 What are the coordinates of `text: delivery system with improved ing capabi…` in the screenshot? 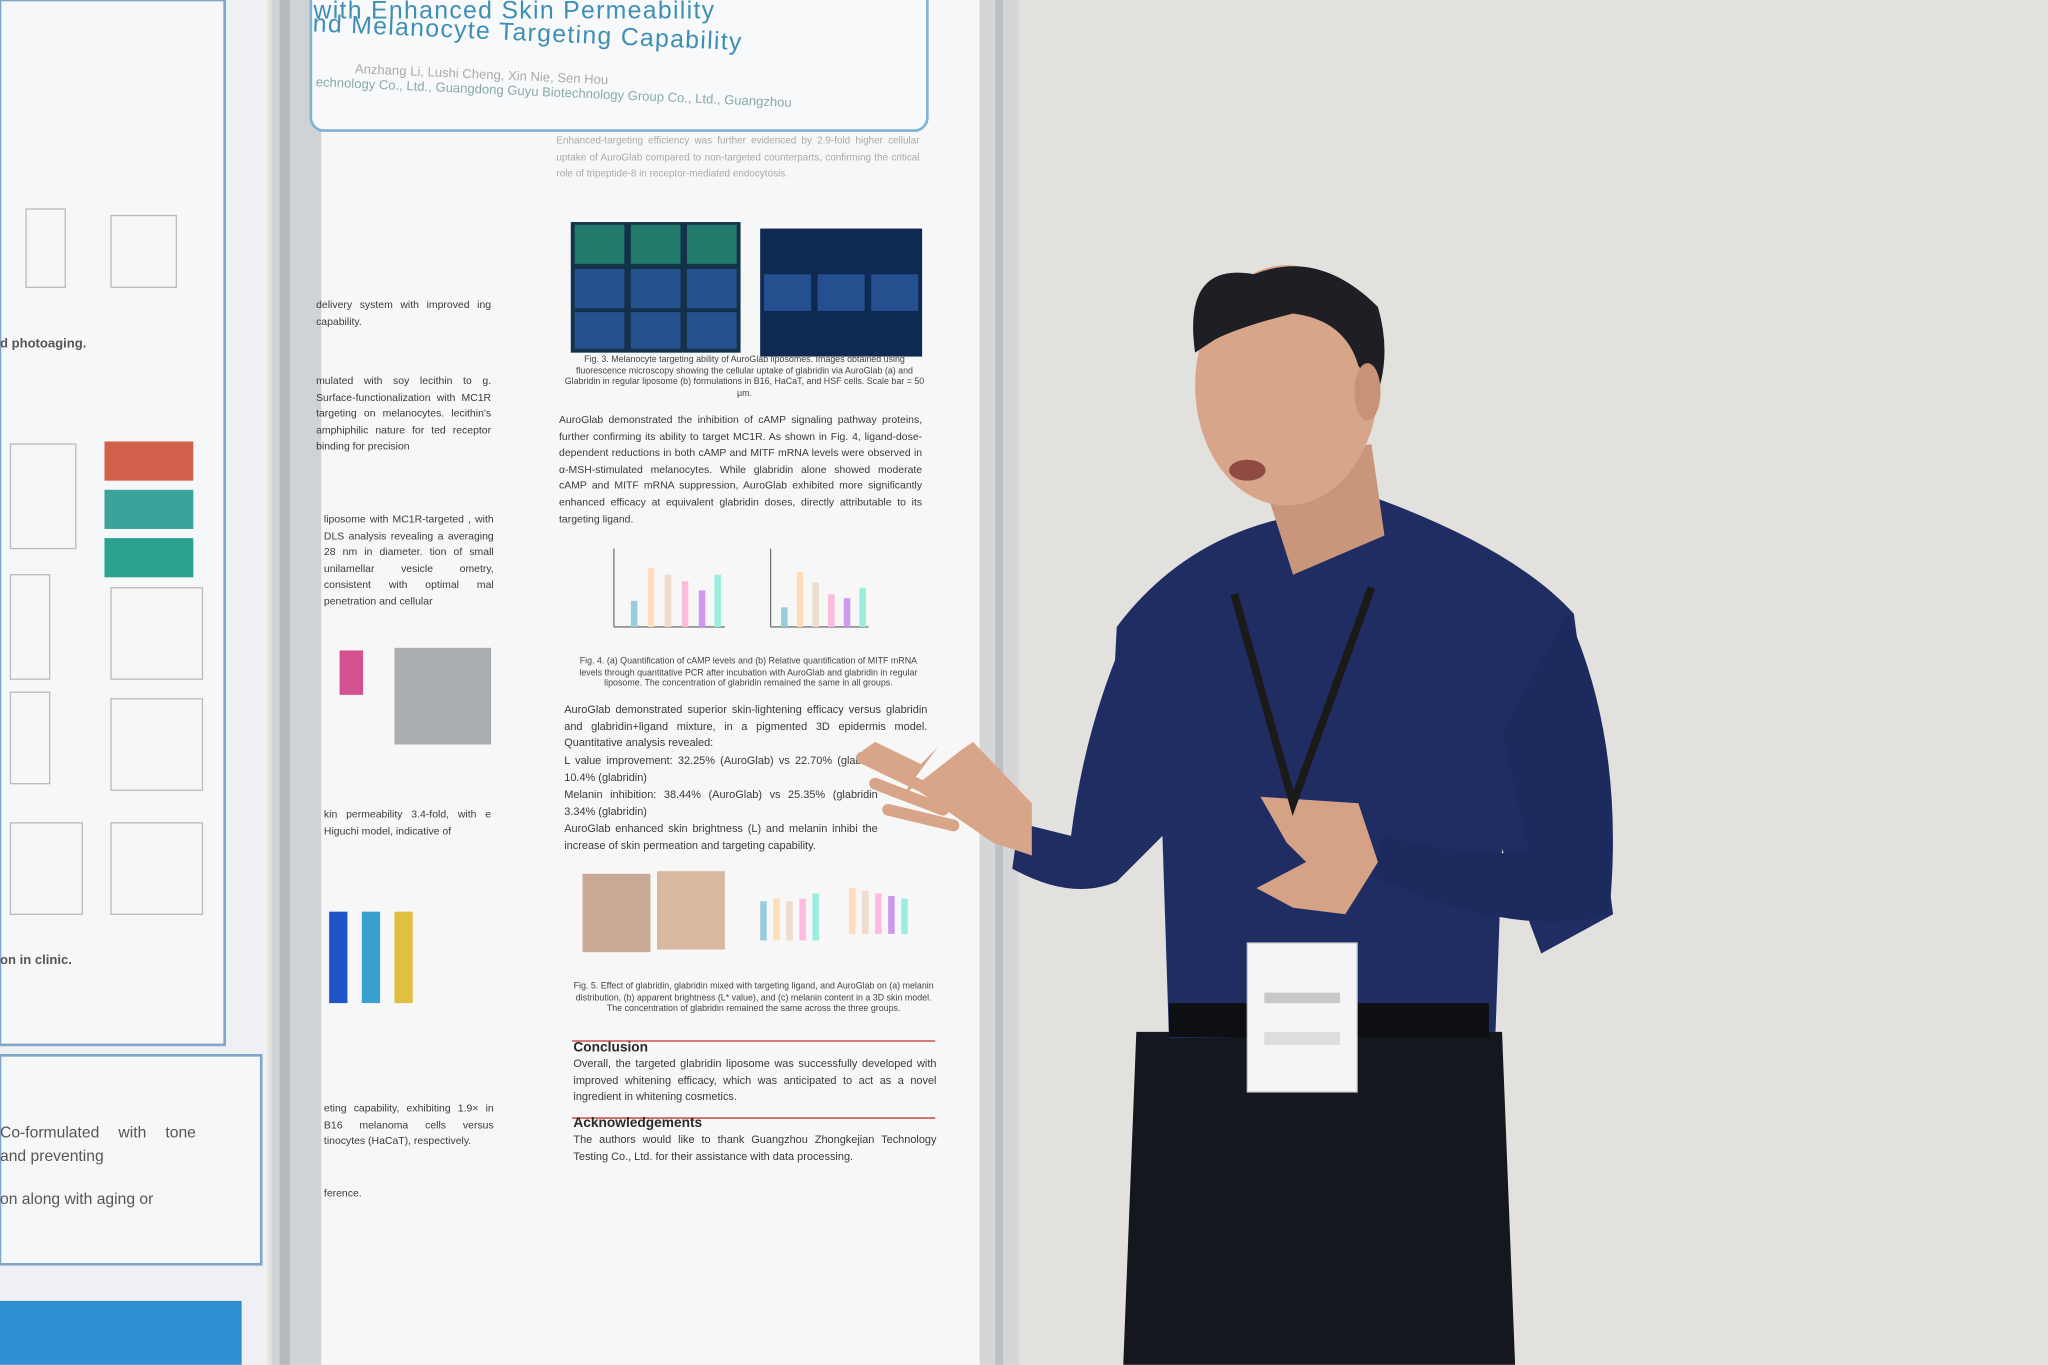 It's located at (404, 313).